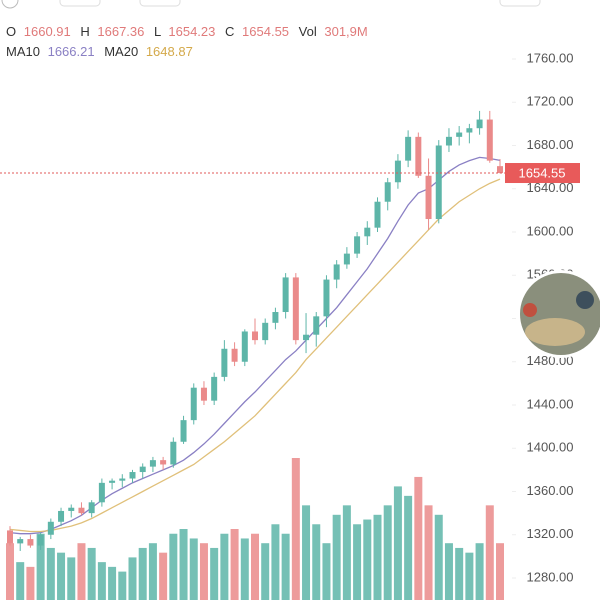 Image resolution: width=600 pixels, height=600 pixels. I want to click on value: 1654.55, so click(265, 31).